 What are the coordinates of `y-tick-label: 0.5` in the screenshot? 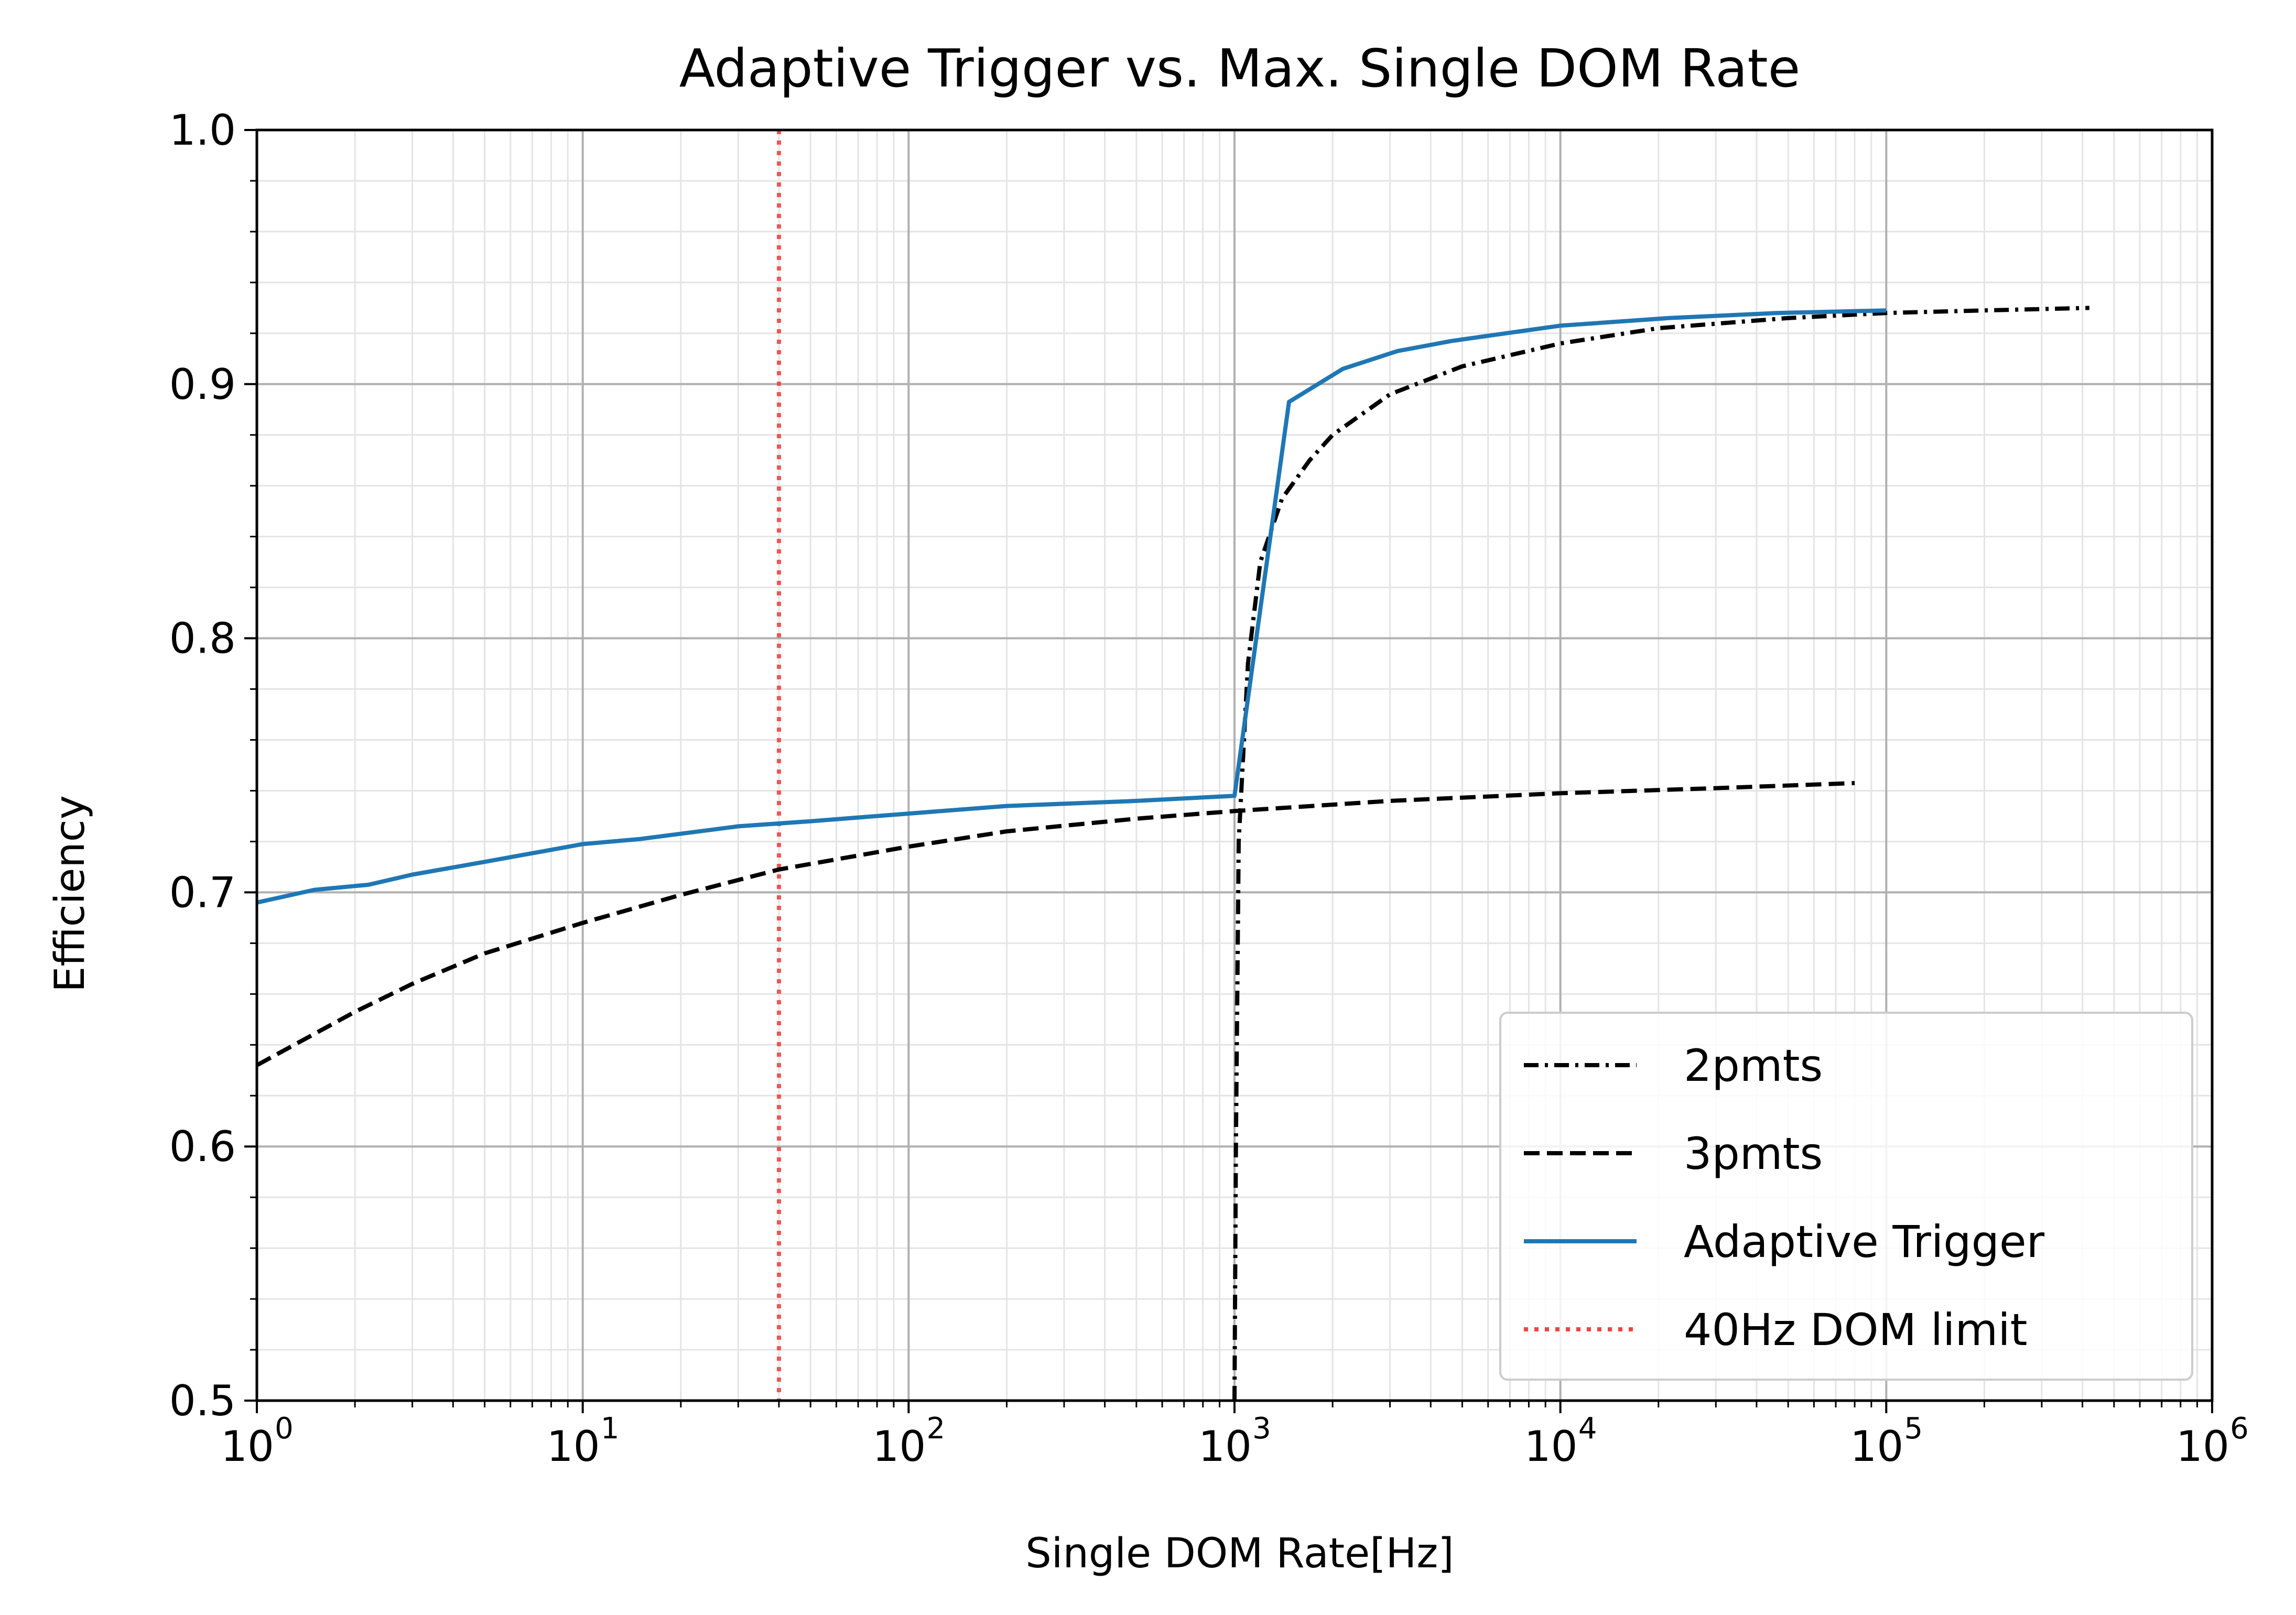 It's located at (202, 1401).